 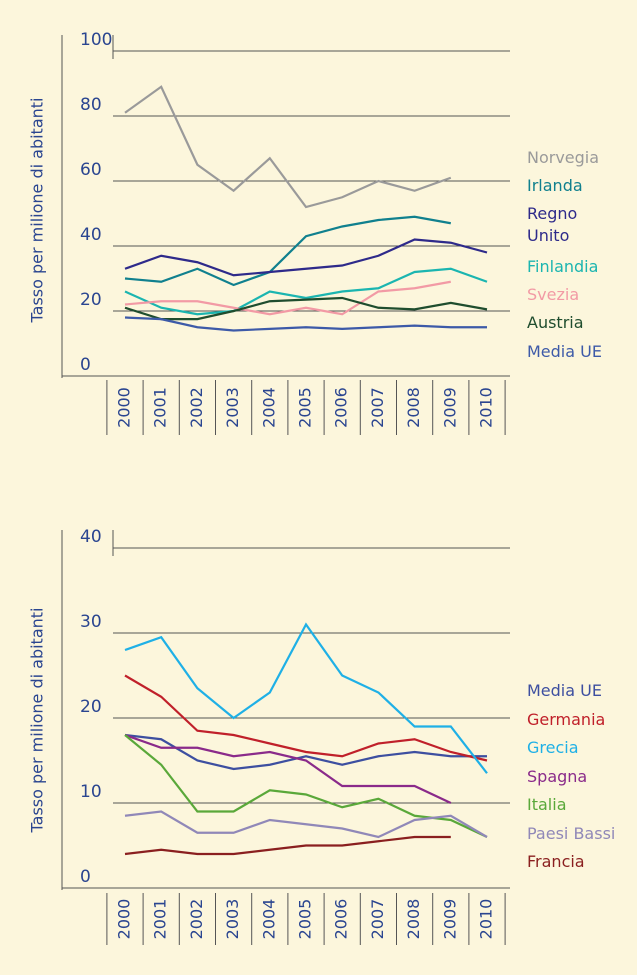 What do you see at coordinates (91, 170) in the screenshot?
I see `y-tick-label: 60` at bounding box center [91, 170].